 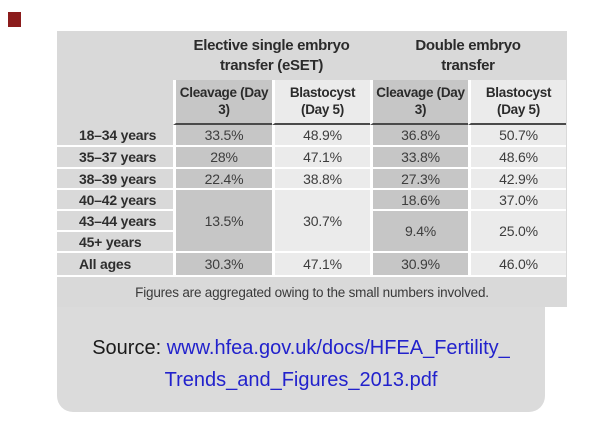 I want to click on column-group-eset: Elective single embryo transfer (eSET), so click(x=271, y=55).